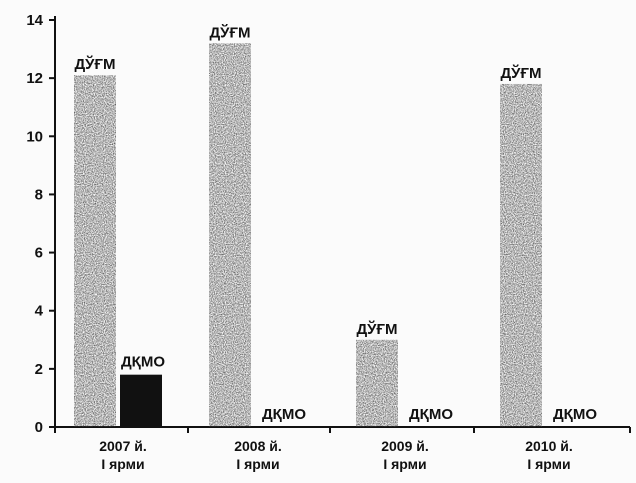 Image resolution: width=636 pixels, height=483 pixels. Describe the element at coordinates (39, 311) in the screenshot. I see `y-tick-label: 4` at that location.